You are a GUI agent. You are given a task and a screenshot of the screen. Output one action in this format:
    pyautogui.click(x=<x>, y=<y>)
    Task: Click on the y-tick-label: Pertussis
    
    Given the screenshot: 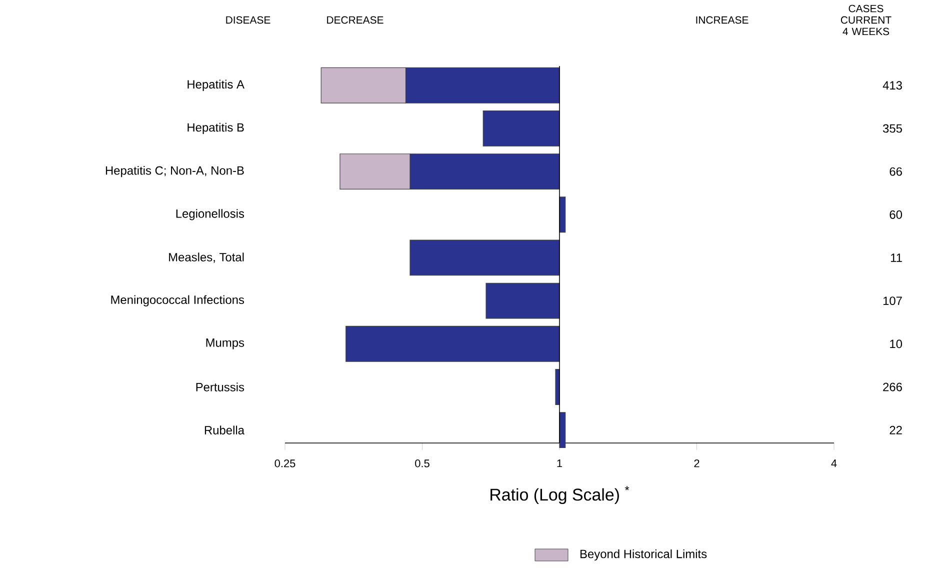 What is the action you would take?
    pyautogui.click(x=220, y=387)
    